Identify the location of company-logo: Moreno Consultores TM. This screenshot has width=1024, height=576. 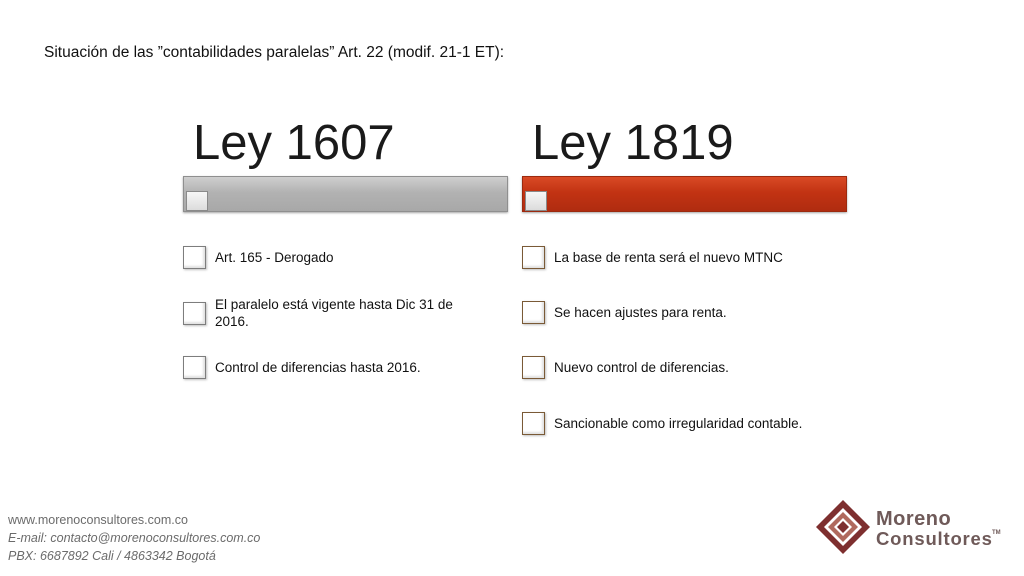
(909, 528).